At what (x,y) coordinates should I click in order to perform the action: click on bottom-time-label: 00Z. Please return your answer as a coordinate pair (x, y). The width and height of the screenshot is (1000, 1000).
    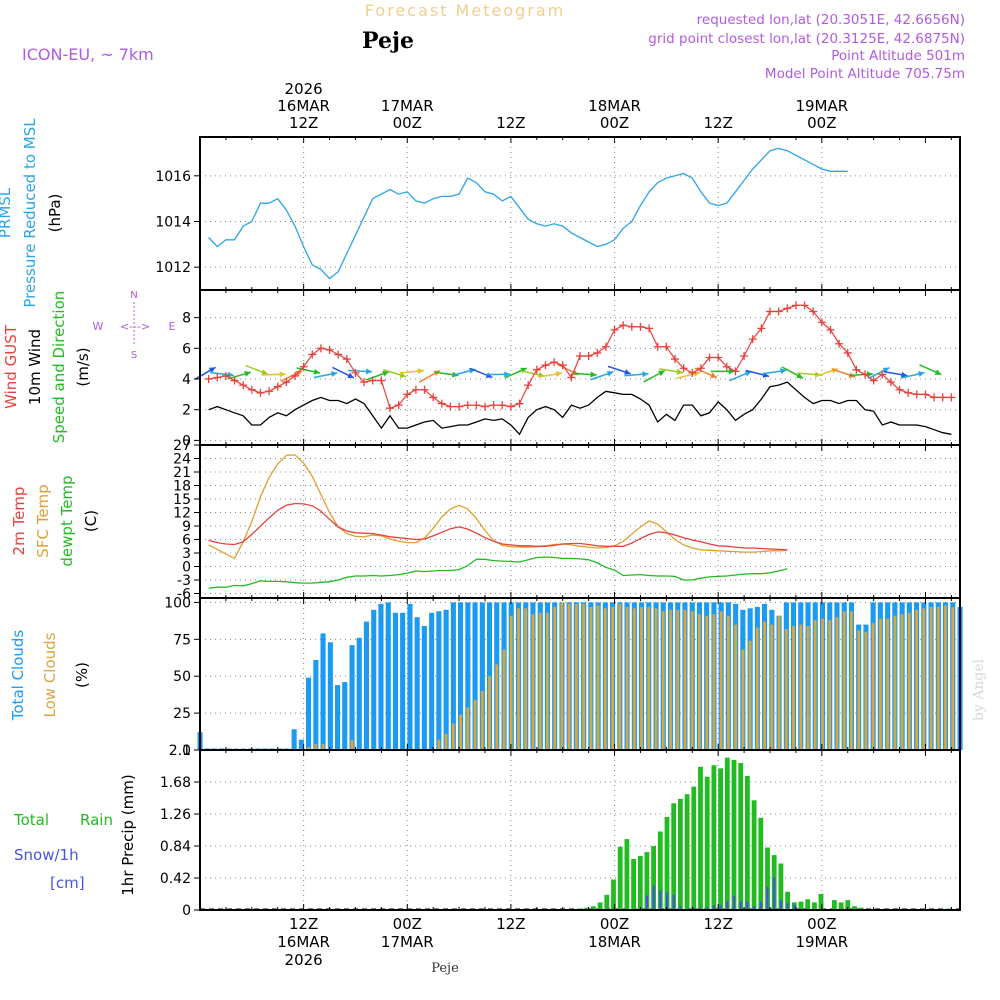
    Looking at the image, I should click on (614, 924).